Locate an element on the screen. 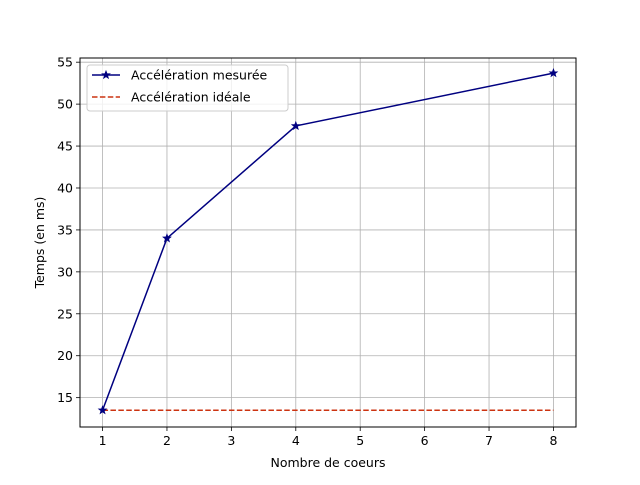 The height and width of the screenshot is (485, 640). legend-box is located at coordinates (187, 88).